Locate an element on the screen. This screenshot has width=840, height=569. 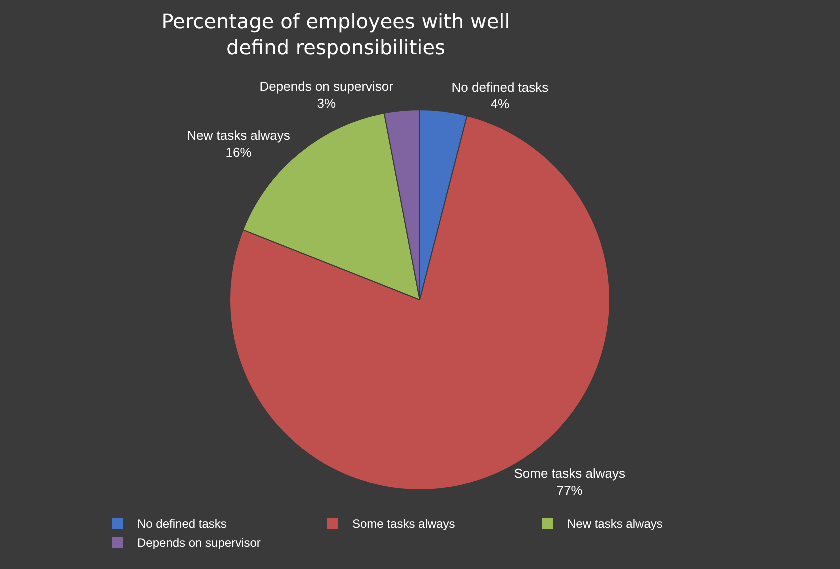
legend-label: Depends on supervisor is located at coordinates (199, 543).